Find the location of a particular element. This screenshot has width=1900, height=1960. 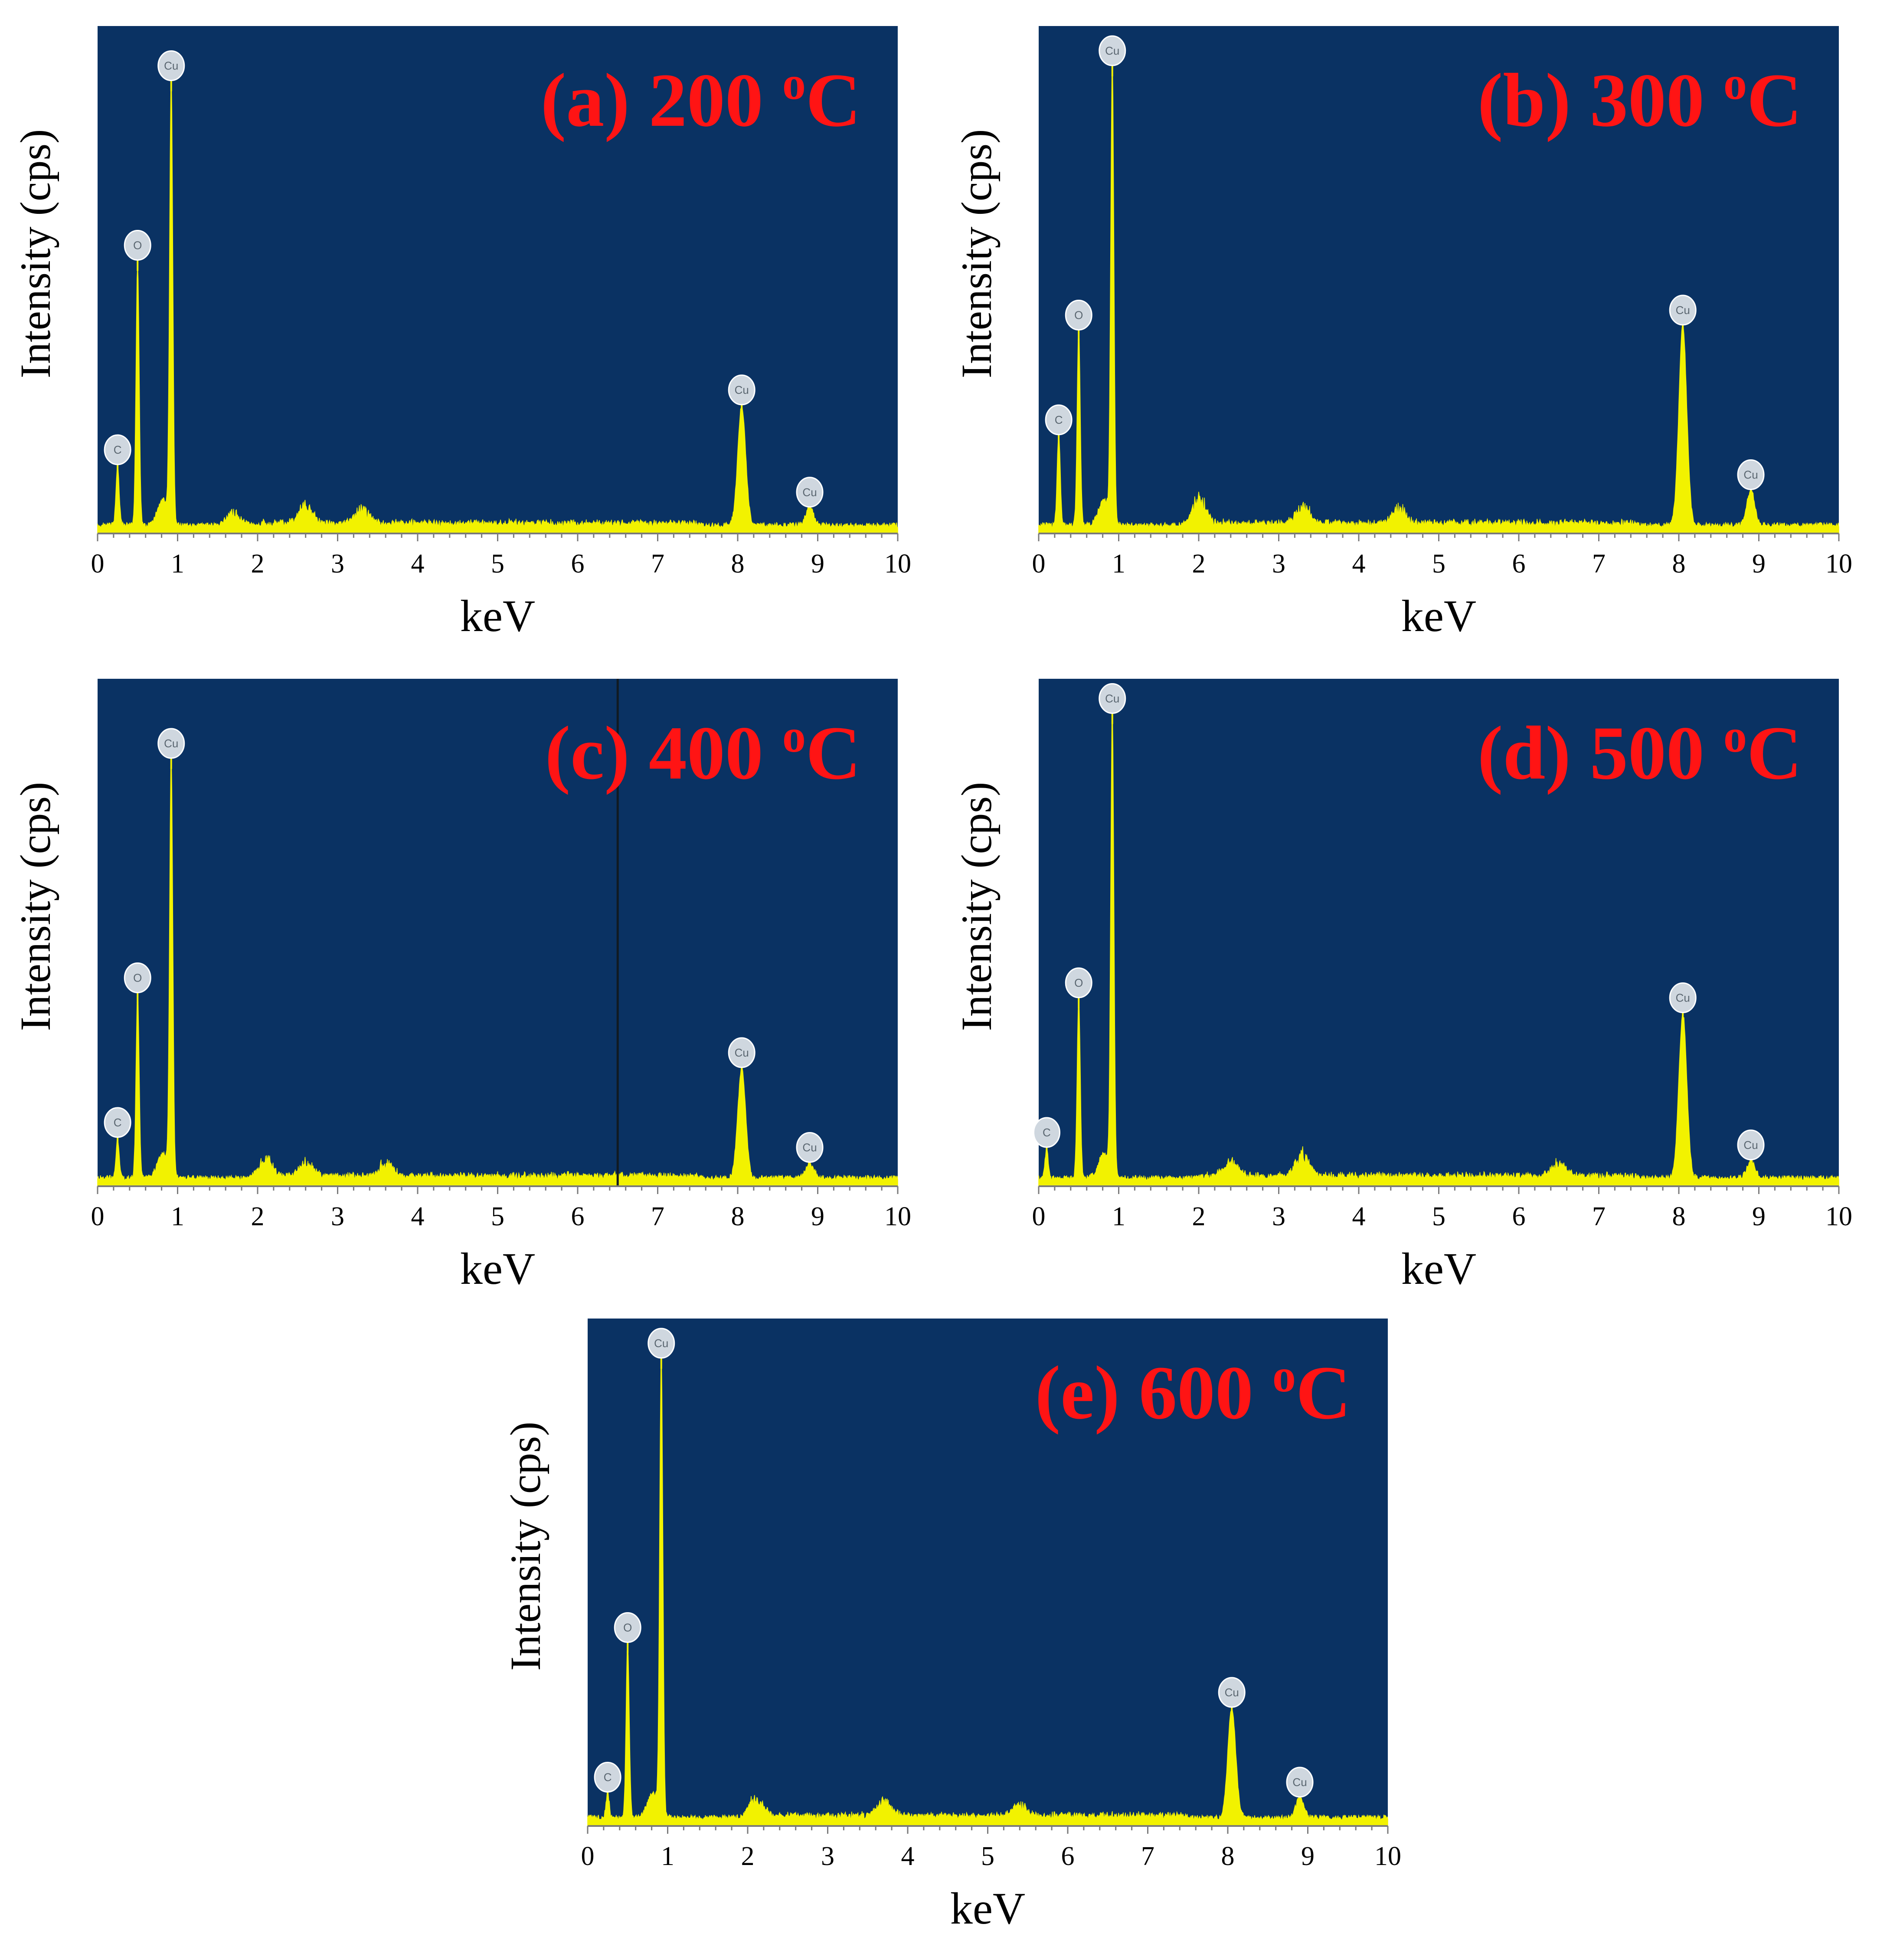

panel-title: (a) 200 oC is located at coordinates (701, 100).